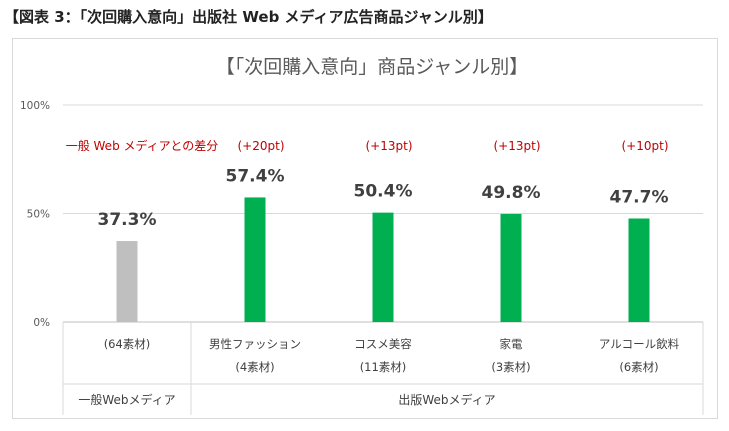 This screenshot has height=431, width=729. Describe the element at coordinates (127, 220) in the screenshot. I see `data-label: 37.3%` at that location.